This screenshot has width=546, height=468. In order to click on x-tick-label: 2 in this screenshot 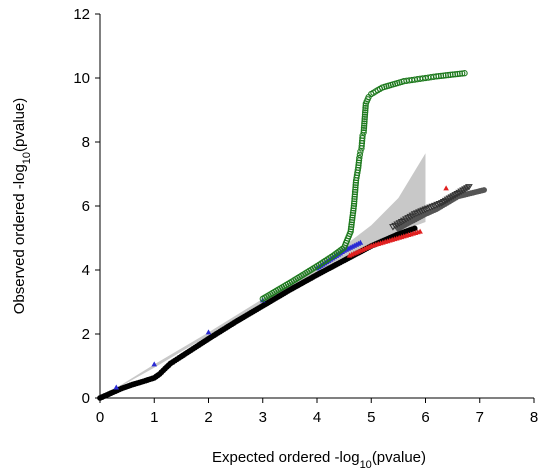, I will do `click(208, 417)`.